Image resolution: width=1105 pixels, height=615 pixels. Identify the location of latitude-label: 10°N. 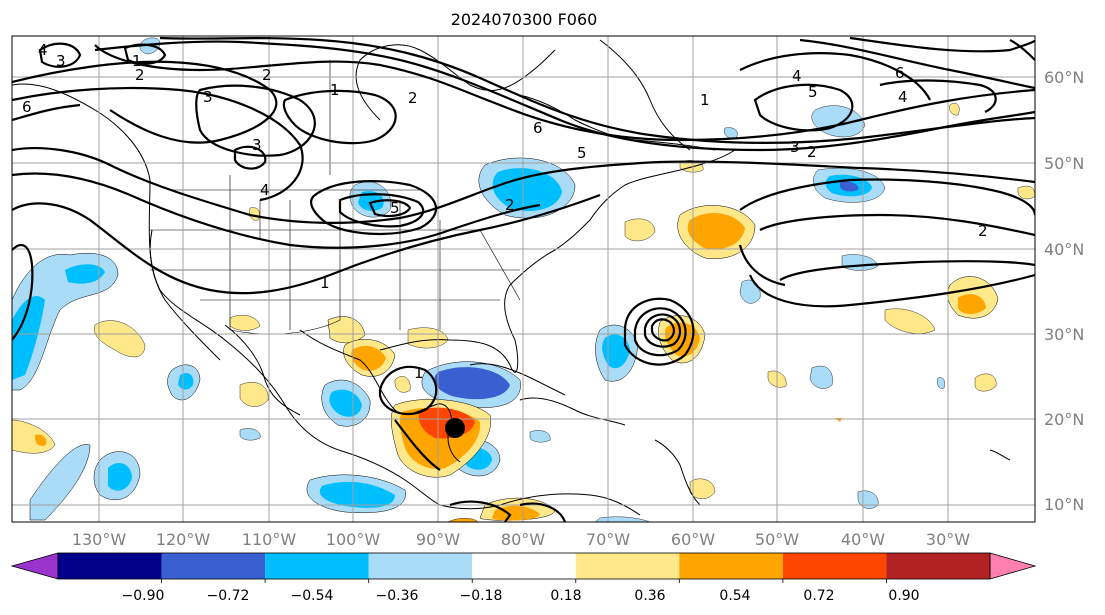
(1064, 504).